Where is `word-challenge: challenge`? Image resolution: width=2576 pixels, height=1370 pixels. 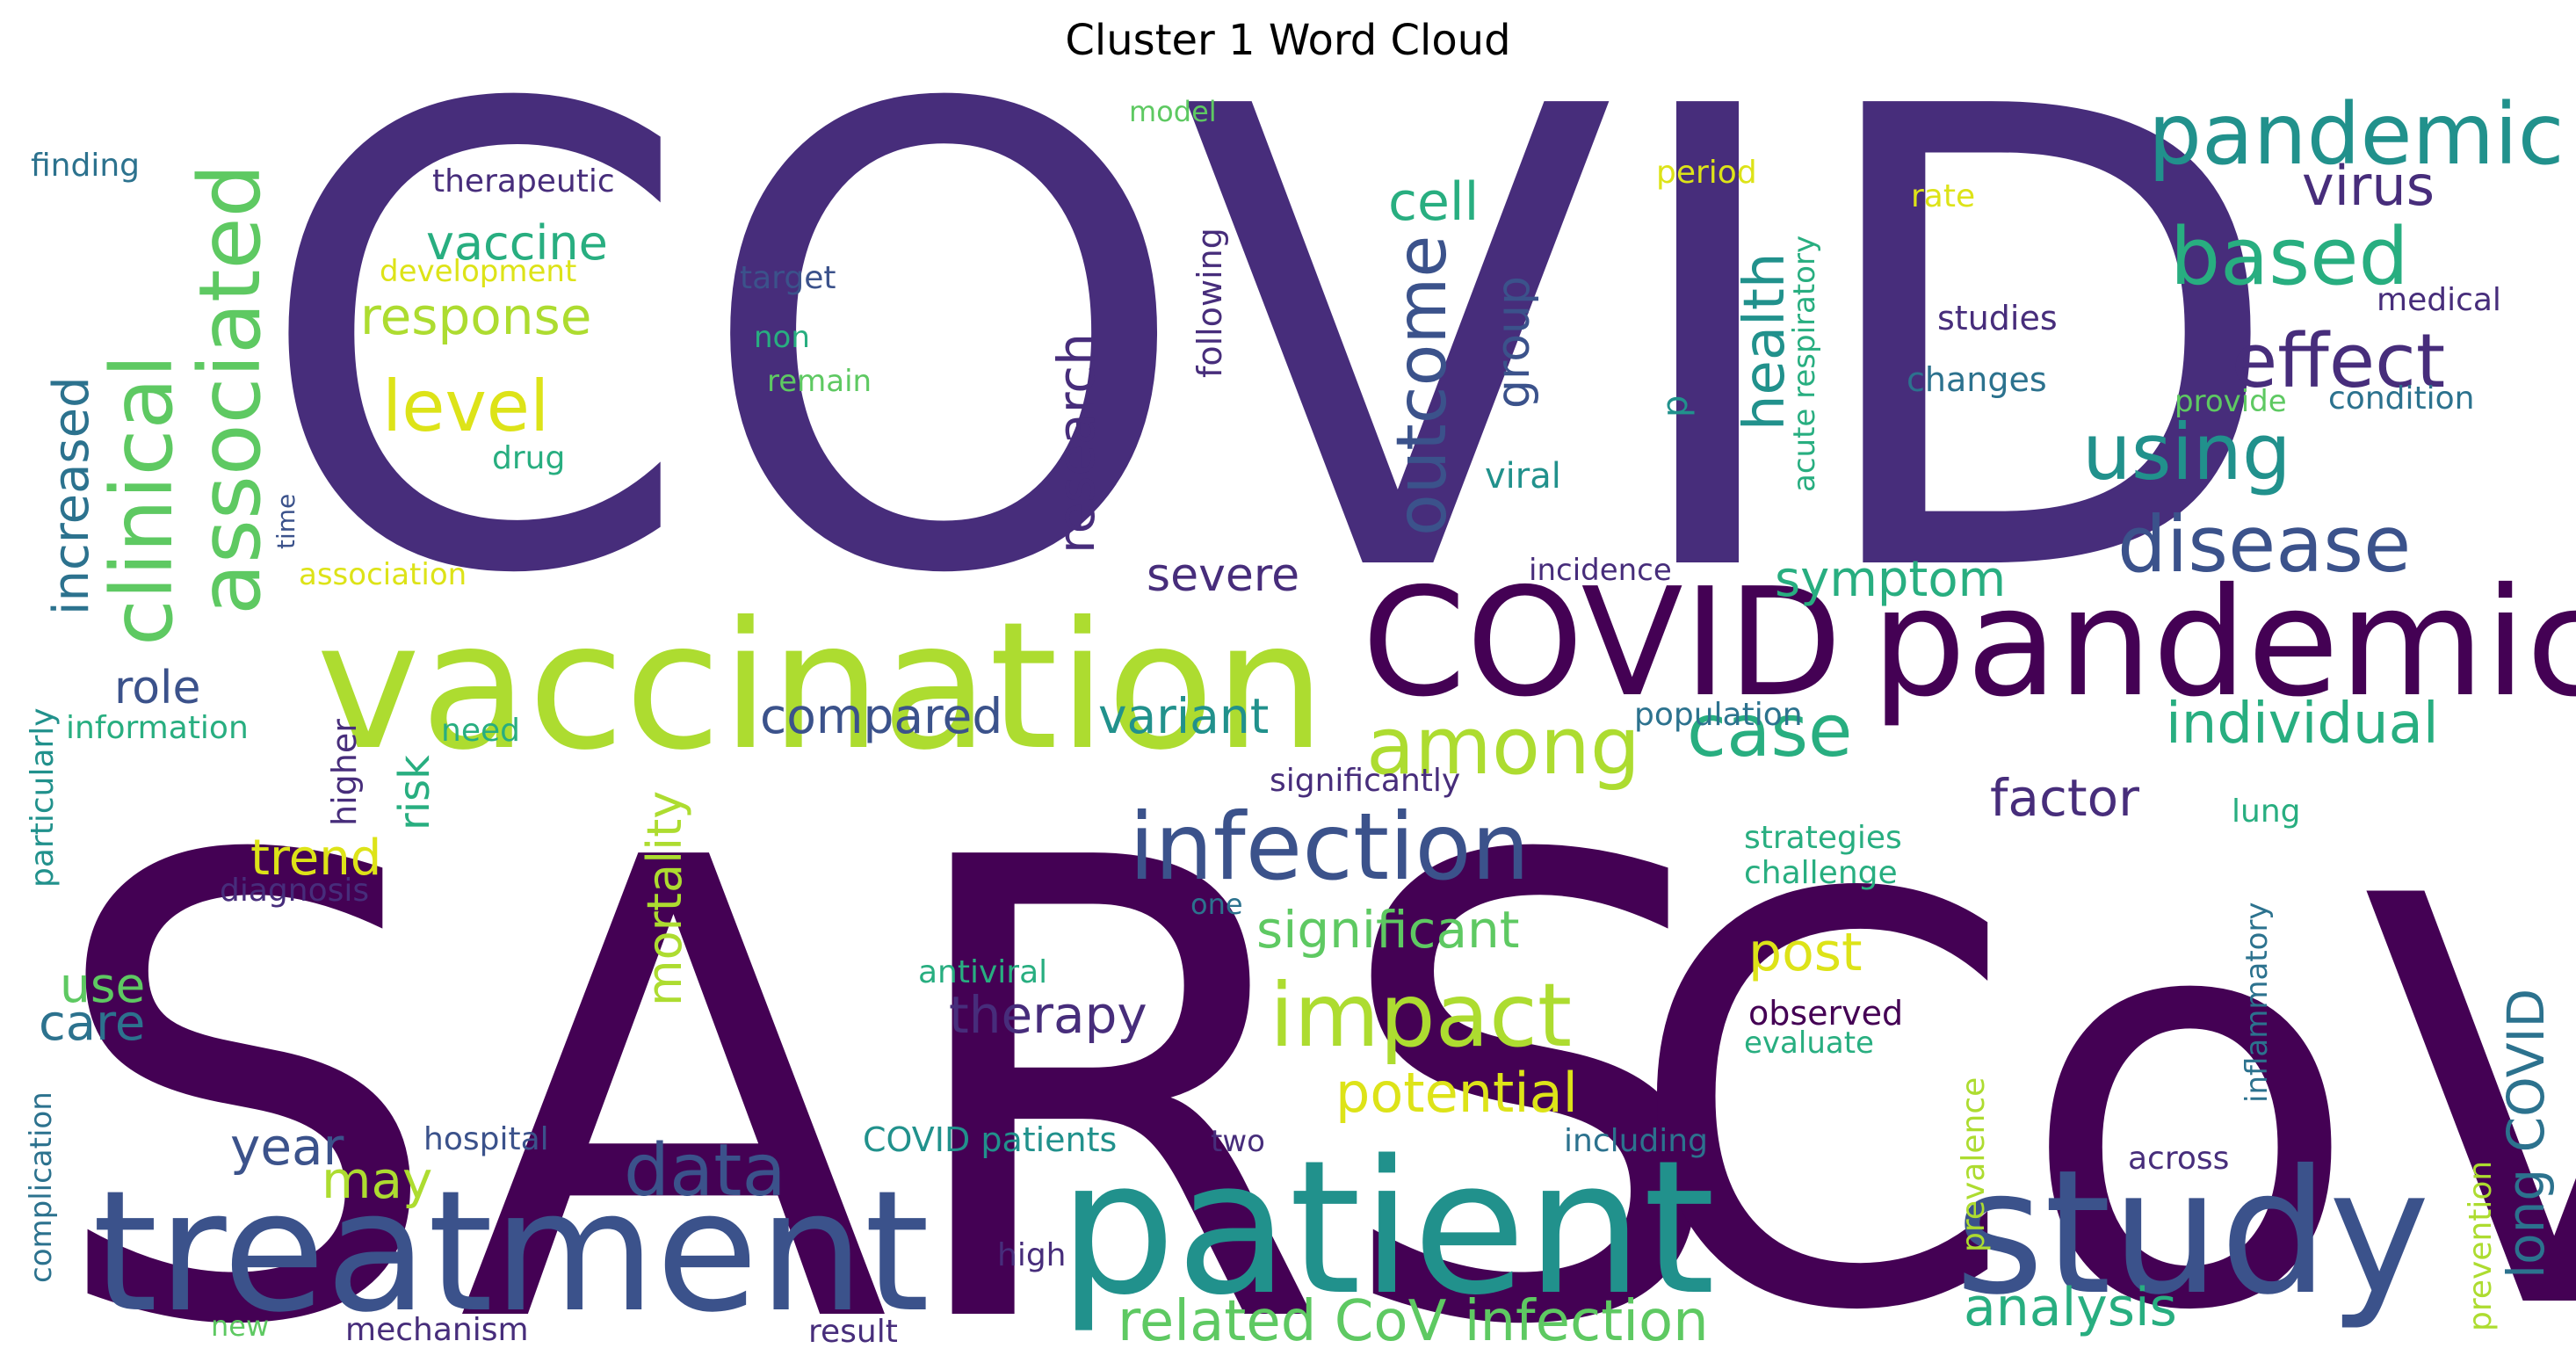
word-challenge: challenge is located at coordinates (1821, 873).